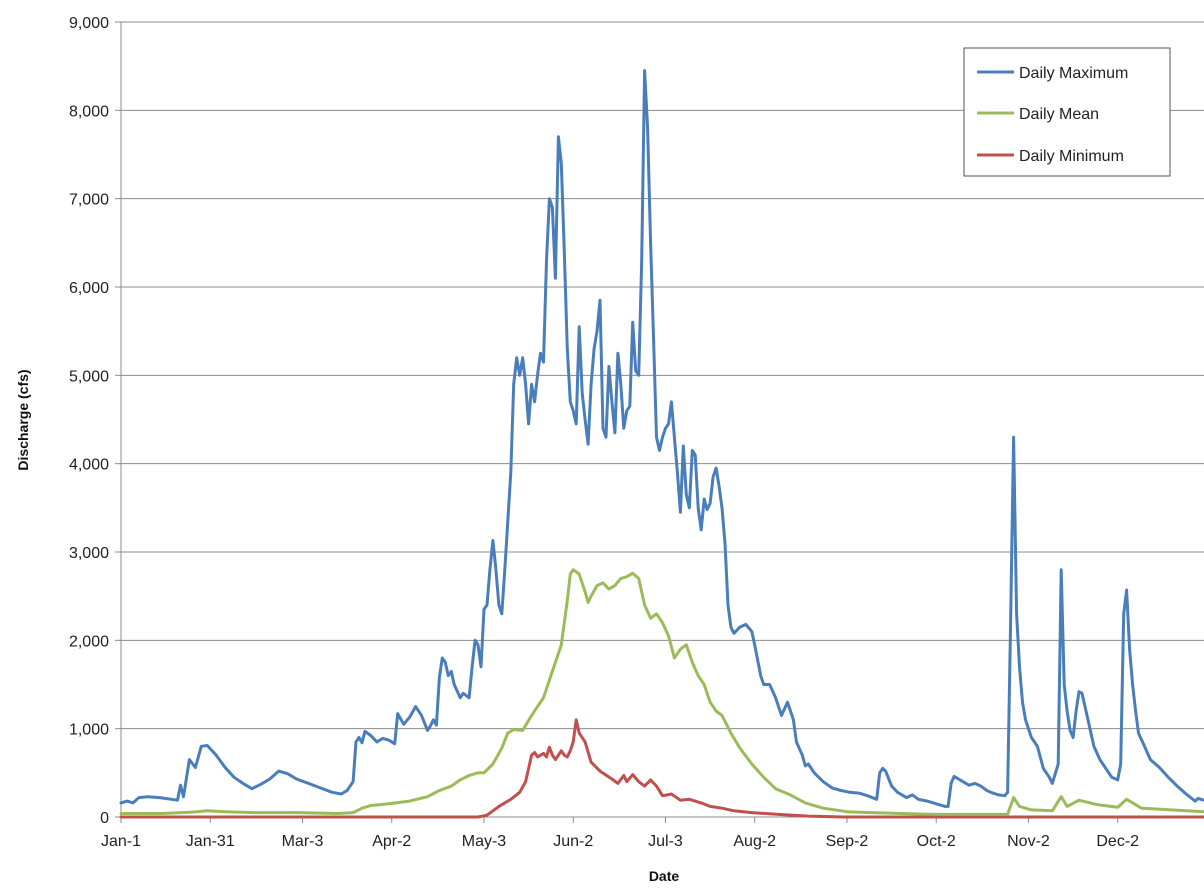 The image size is (1204, 888). What do you see at coordinates (89, 641) in the screenshot?
I see `y-tick-label: 2,000` at bounding box center [89, 641].